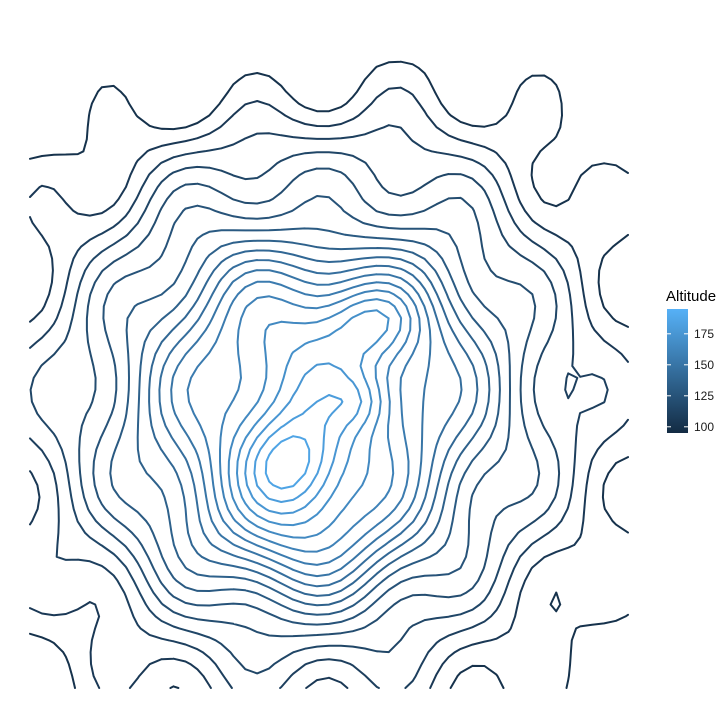 Image resolution: width=720 pixels, height=720 pixels. What do you see at coordinates (704, 334) in the screenshot?
I see `legend-tick-label: 175` at bounding box center [704, 334].